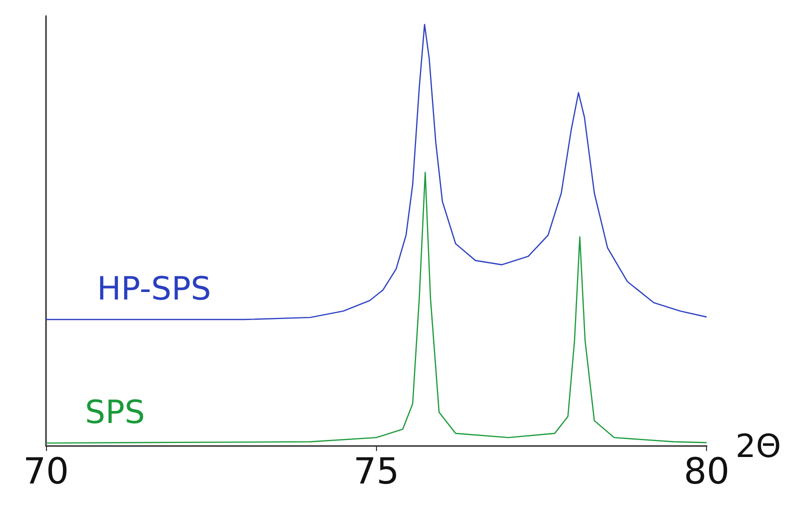  I want to click on x-tick-label: 75, so click(376, 472).